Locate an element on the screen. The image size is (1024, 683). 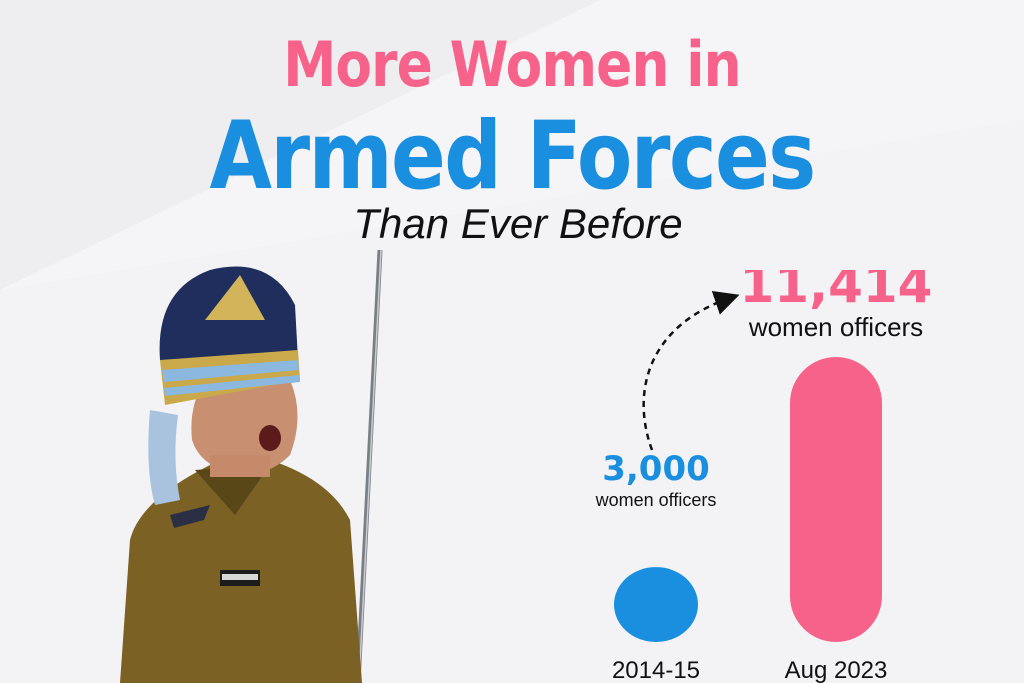
headline-line-2: Armed Forces is located at coordinates (512, 156).